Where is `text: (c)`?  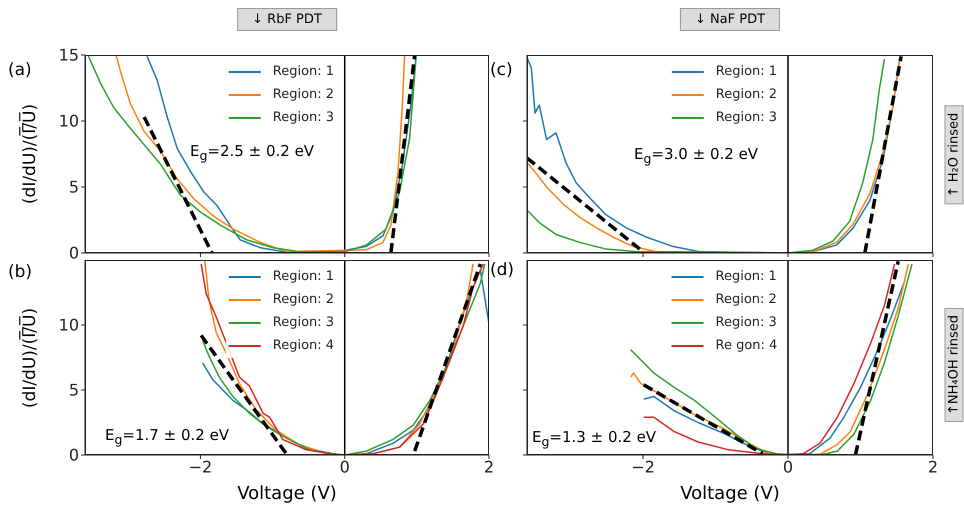 text: (c) is located at coordinates (501, 70).